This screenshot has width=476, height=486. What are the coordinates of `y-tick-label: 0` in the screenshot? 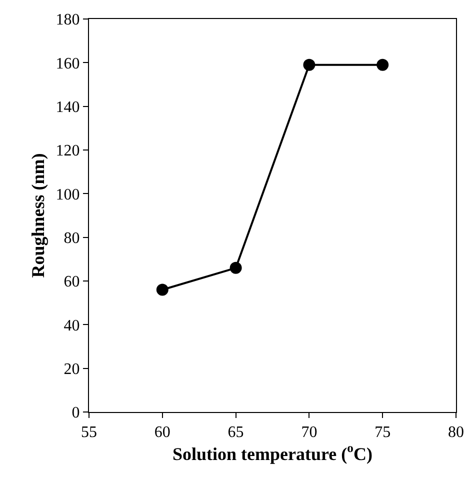 It's located at (76, 413).